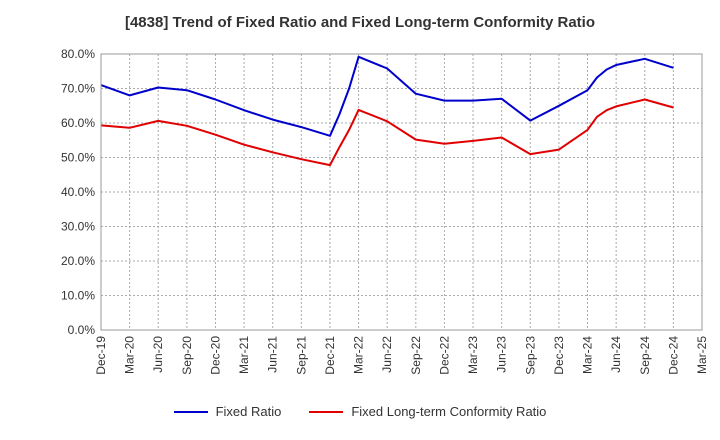 This screenshot has height=440, width=720. Describe the element at coordinates (359, 355) in the screenshot. I see `x-tick-label: Mar-22` at that location.